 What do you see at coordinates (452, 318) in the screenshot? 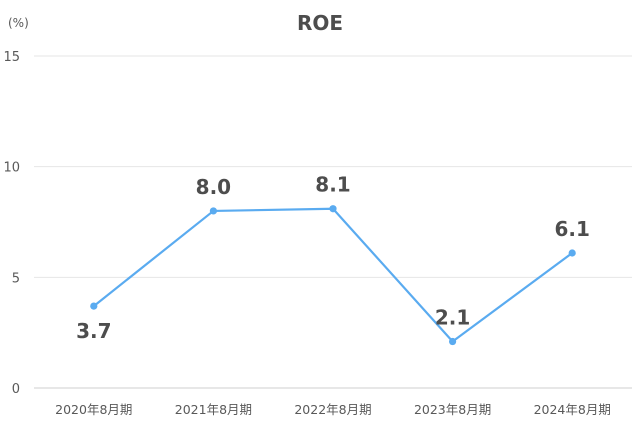
I see `data-label: 2.1` at bounding box center [452, 318].